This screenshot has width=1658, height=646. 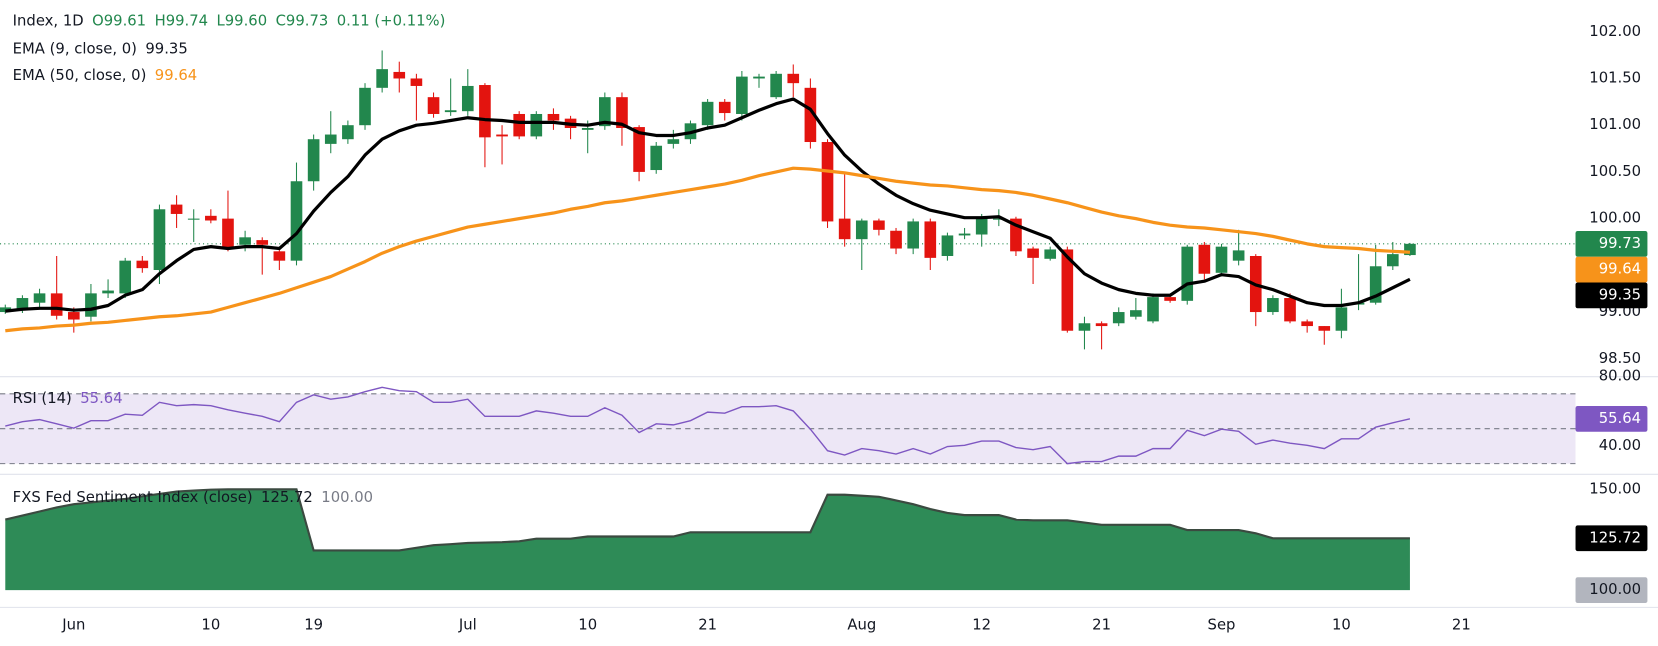 I want to click on y-tick-label: 40.00, so click(x=1620, y=445).